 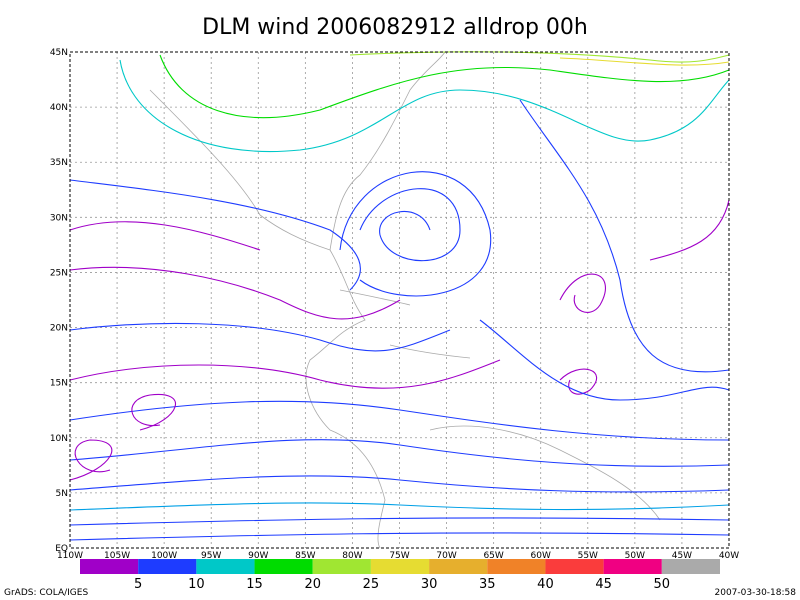 I want to click on lat-label: 45N, so click(x=59, y=53).